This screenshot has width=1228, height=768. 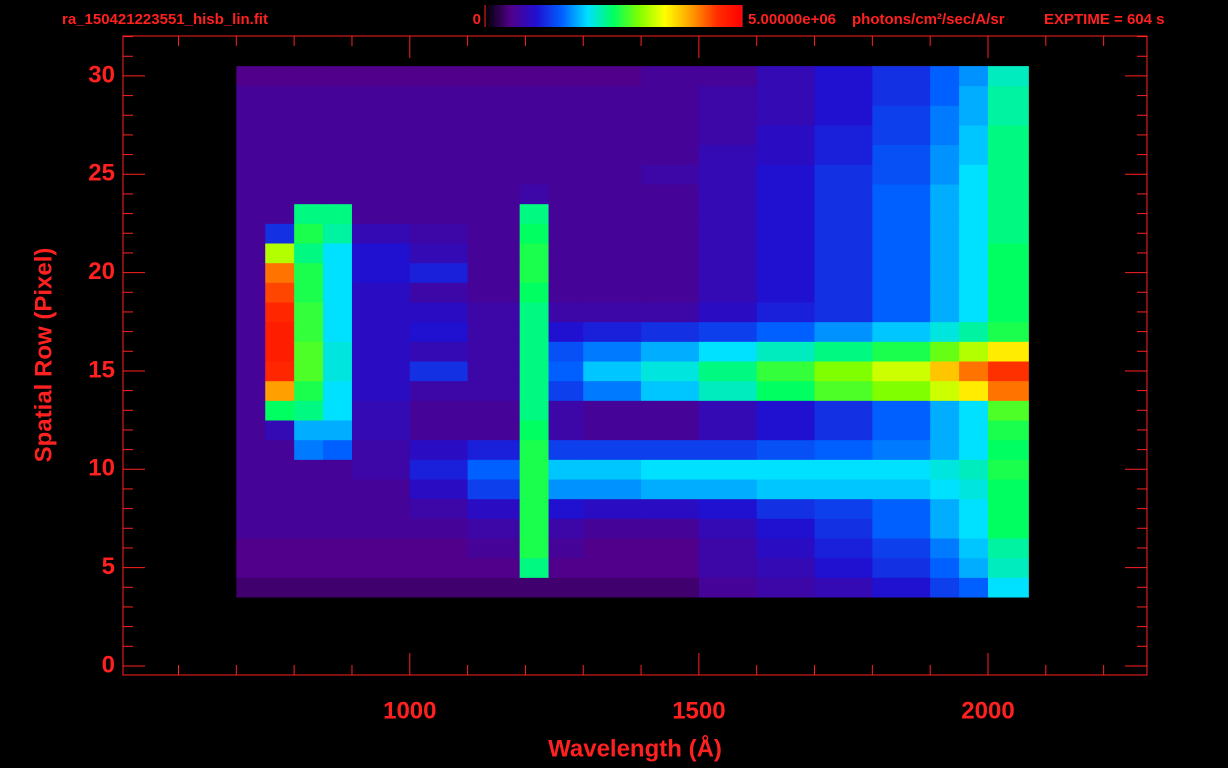 I want to click on chart-title: ra_150421223551_hisb_lin.fit, so click(x=165, y=19).